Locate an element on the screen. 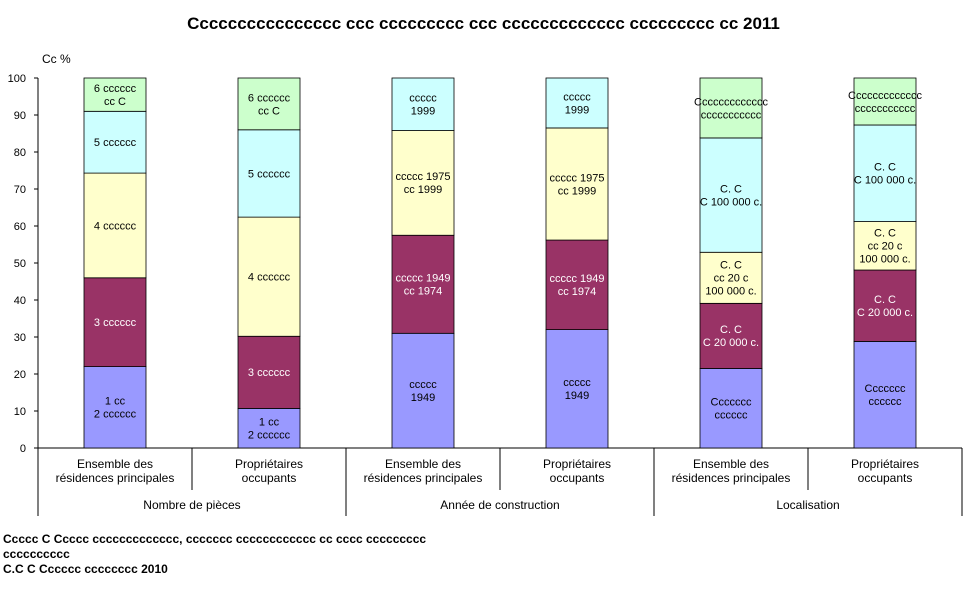  y-axis-label: Cc % is located at coordinates (56, 59).